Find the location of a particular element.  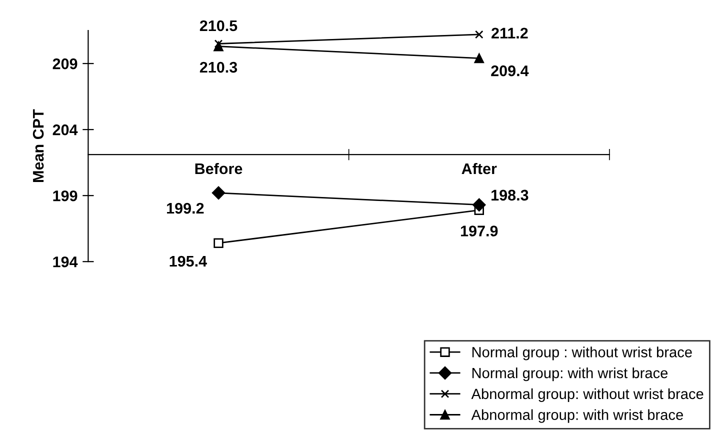

data-label: 195.4 is located at coordinates (188, 261).